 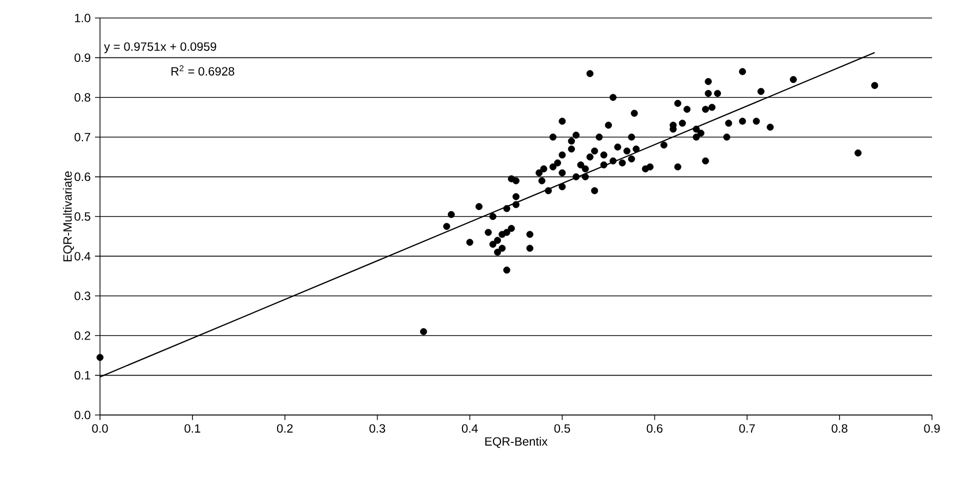 I want to click on x-tick-label: 0.9, so click(x=932, y=428).